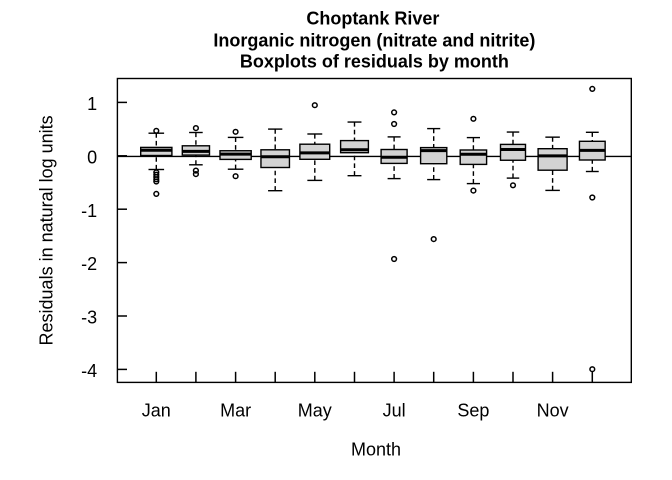 This screenshot has height=480, width=672. I want to click on svg-text: 0, so click(92, 157).